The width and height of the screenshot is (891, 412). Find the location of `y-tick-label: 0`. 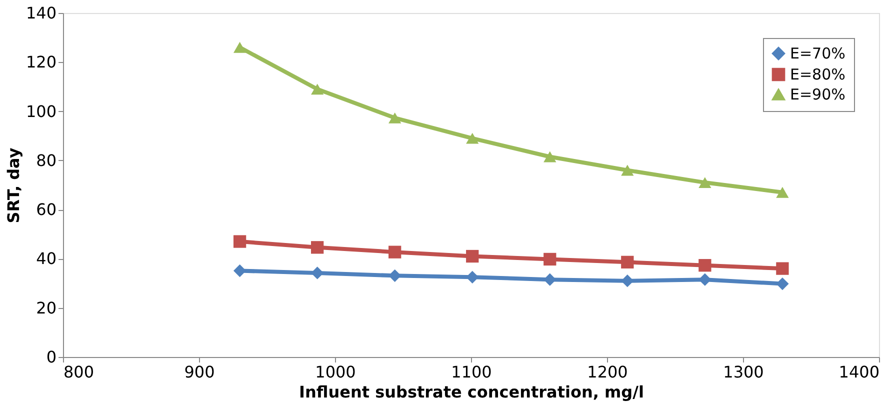

y-tick-label: 0 is located at coordinates (51, 357).